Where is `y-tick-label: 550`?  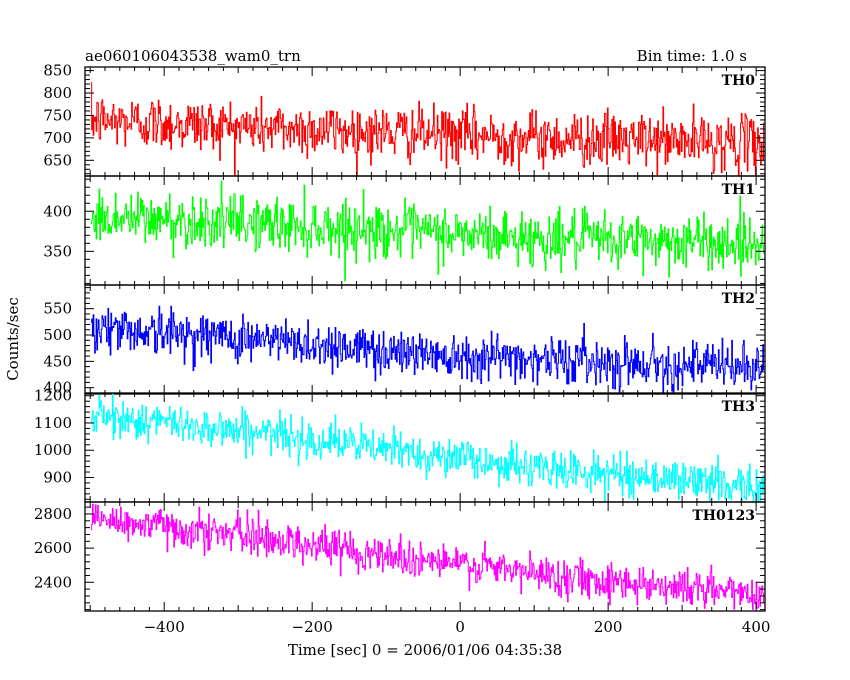
y-tick-label: 550 is located at coordinates (57, 309).